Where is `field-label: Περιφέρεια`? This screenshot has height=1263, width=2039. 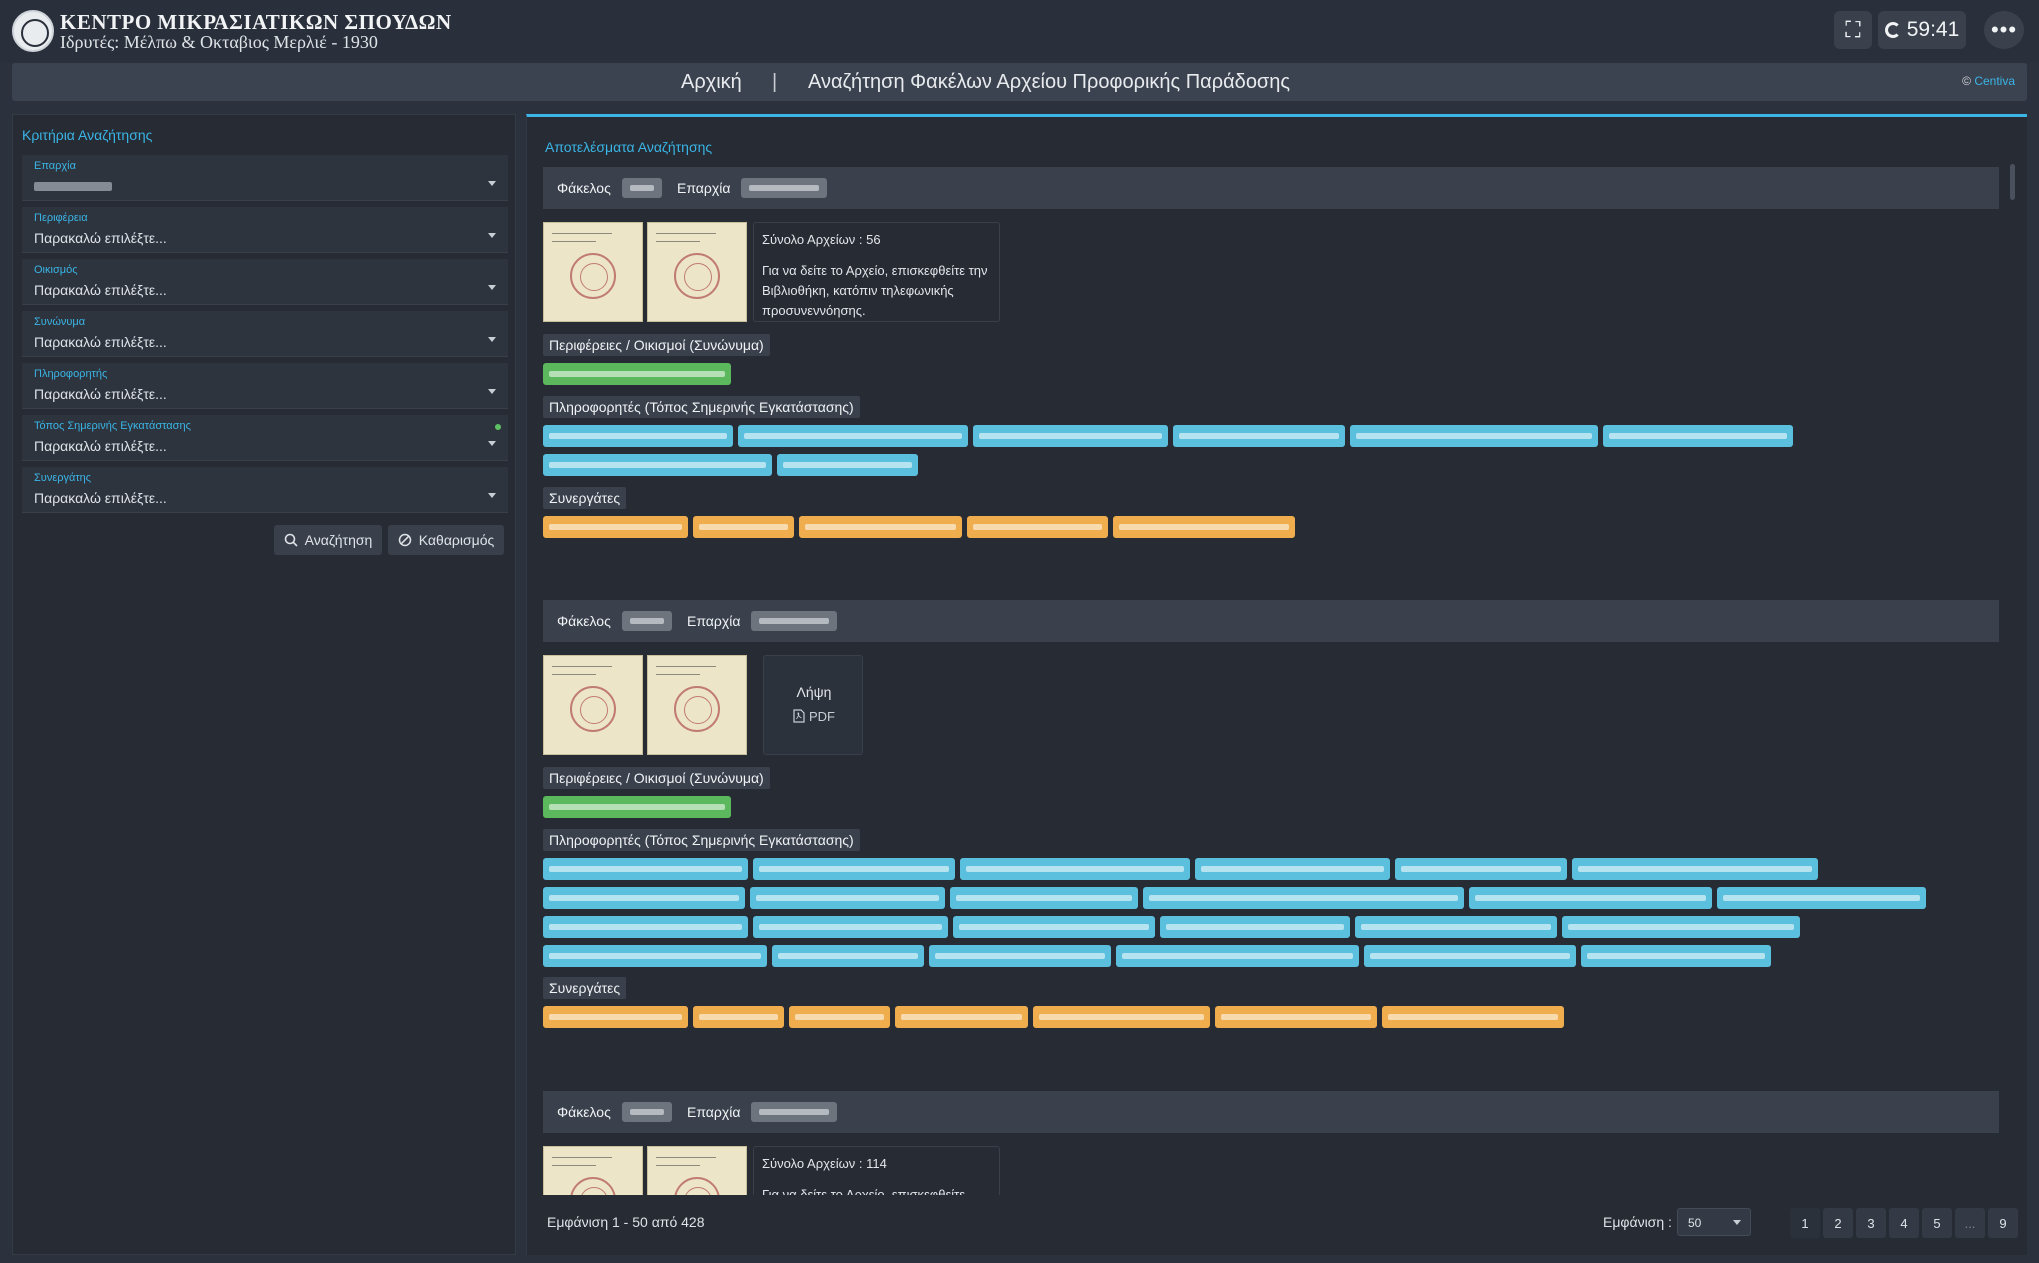
field-label: Περιφέρεια is located at coordinates (61, 218).